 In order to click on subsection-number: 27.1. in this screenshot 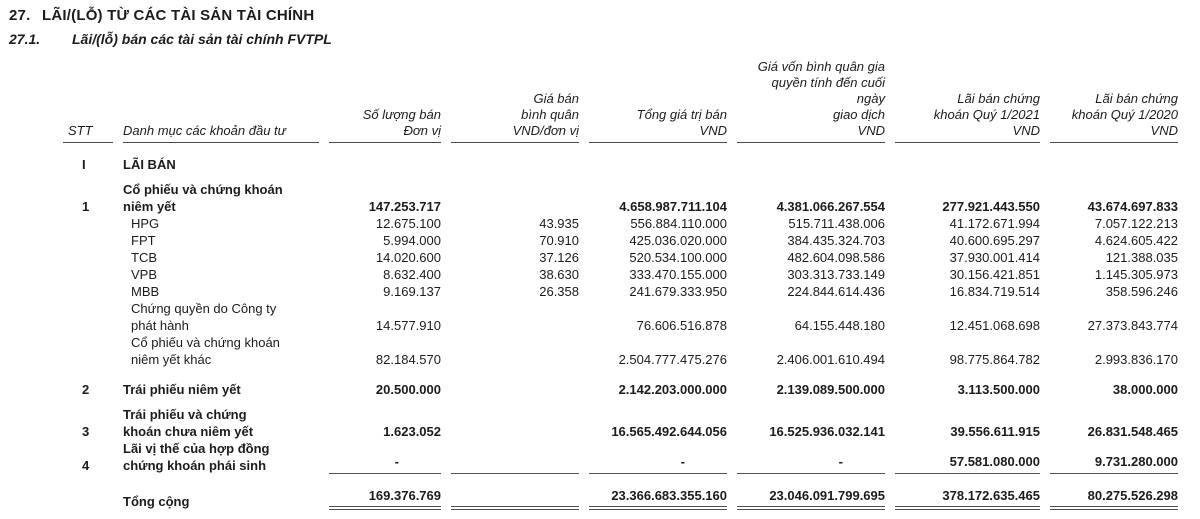, I will do `click(25, 39)`.